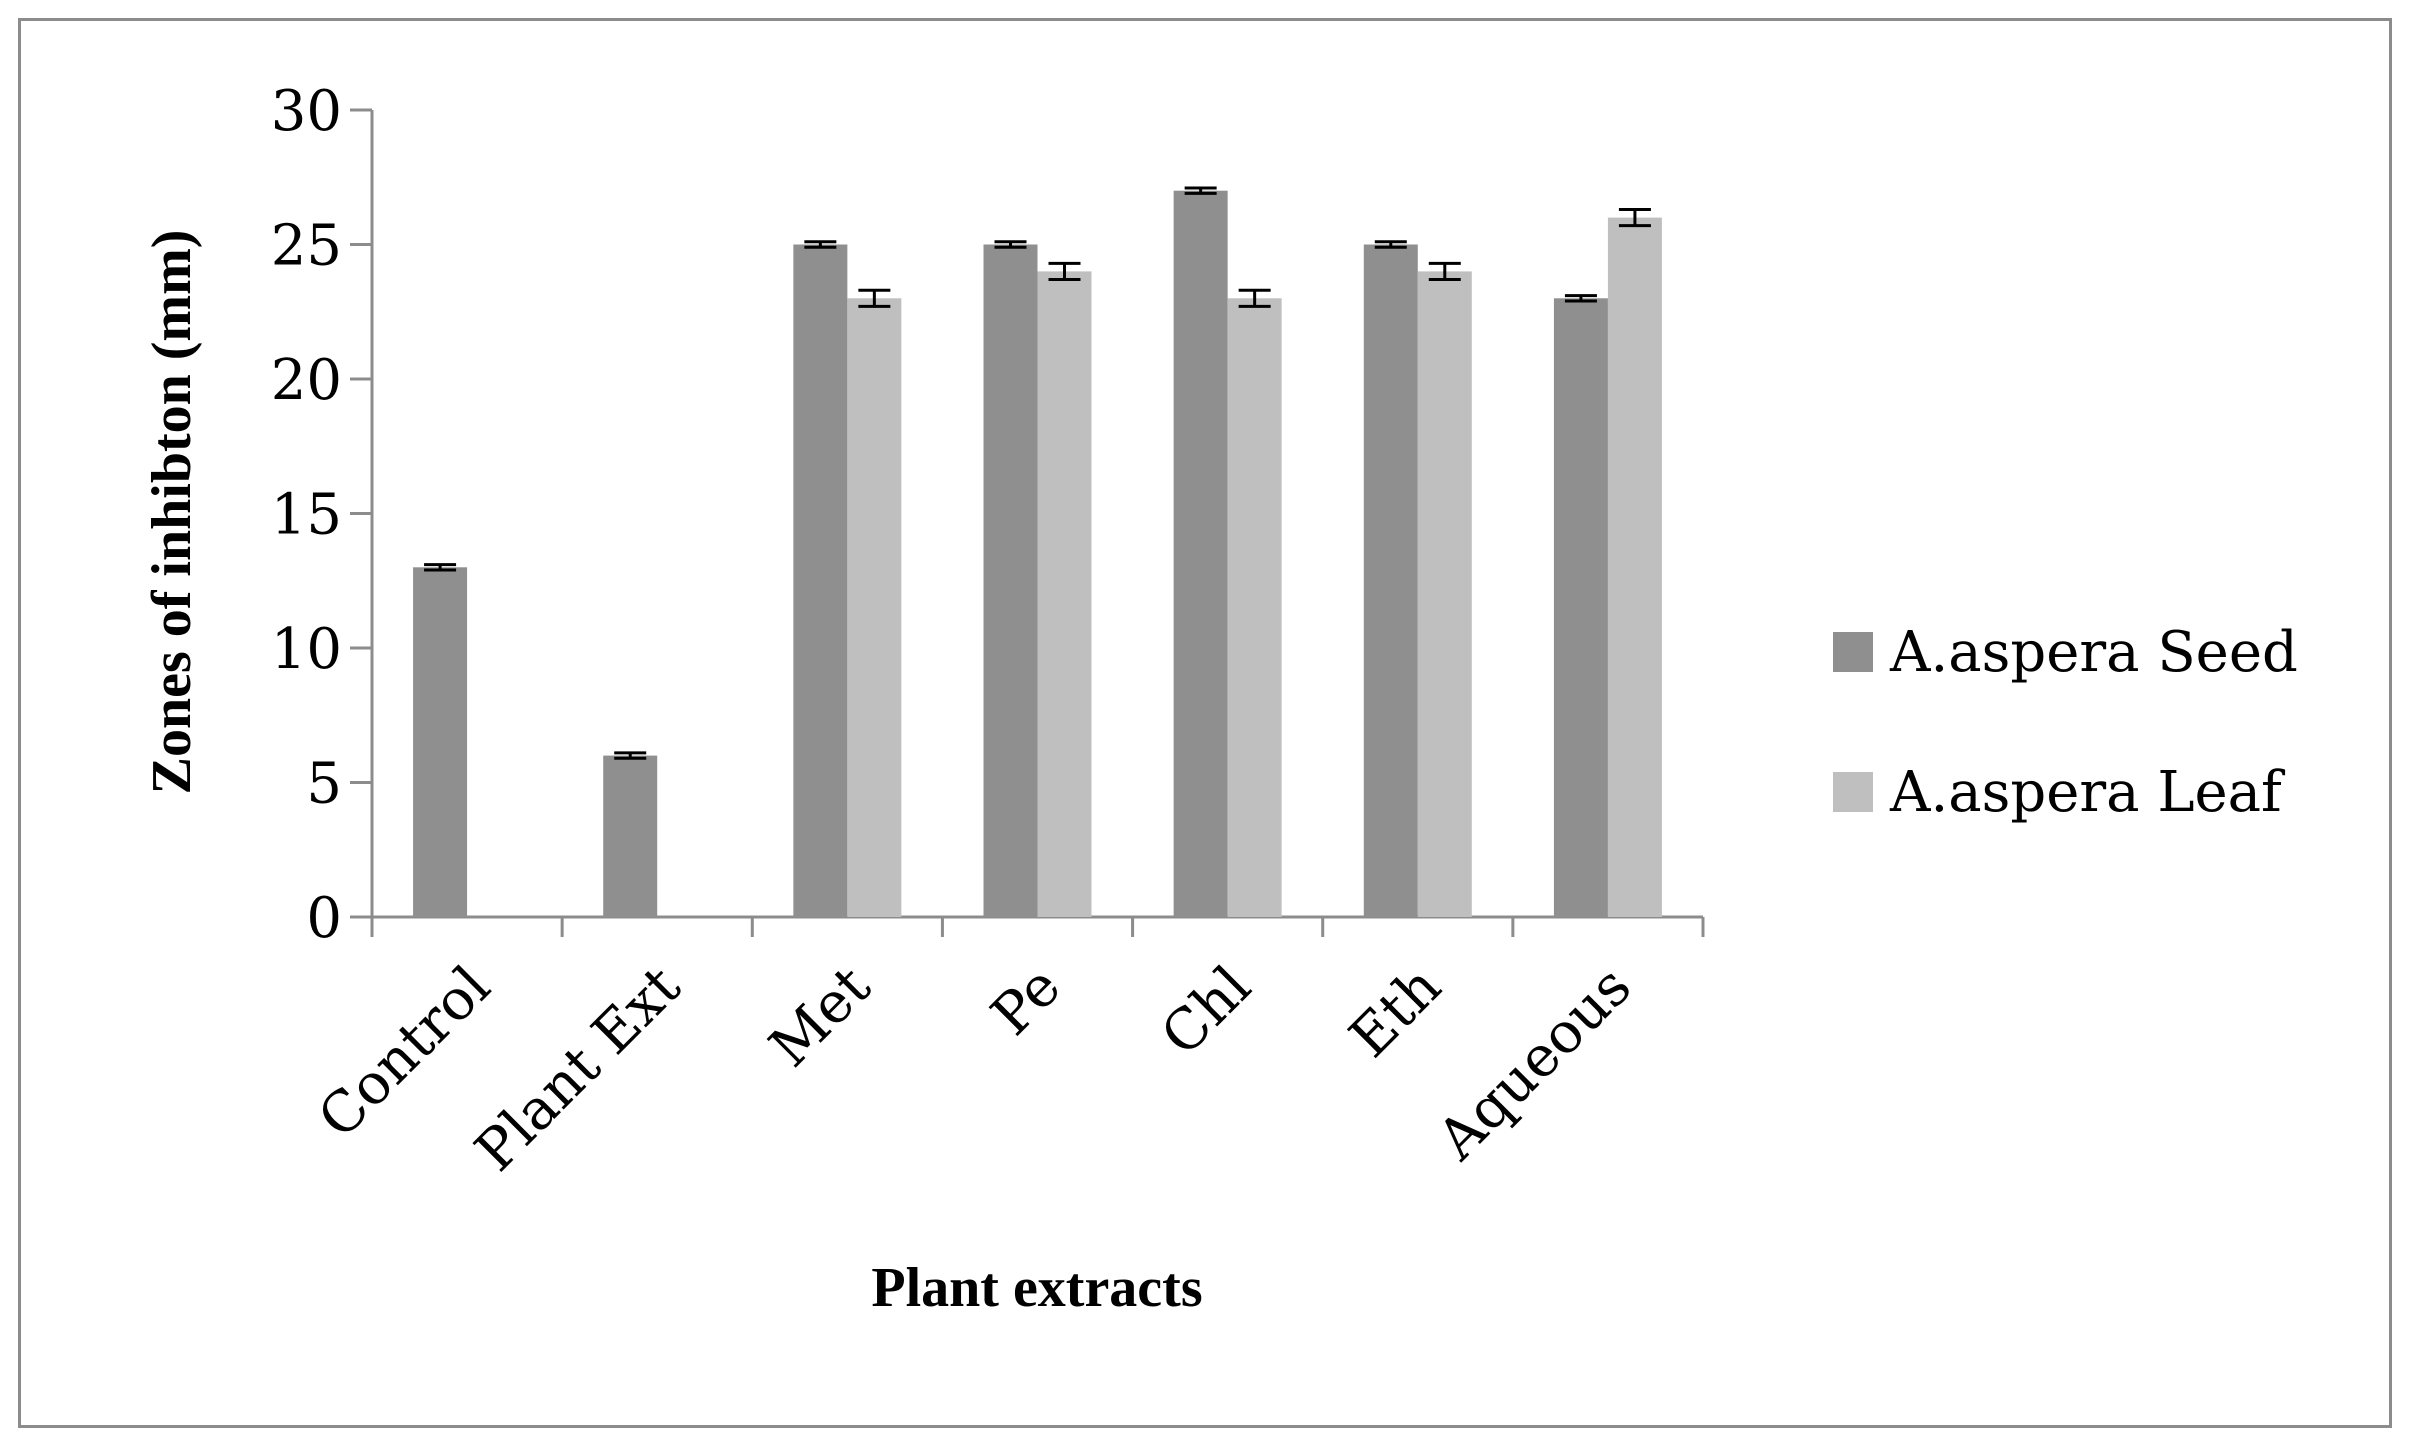 The width and height of the screenshot is (2412, 1450). What do you see at coordinates (2087, 792) in the screenshot?
I see `legend-label-leaf: A.aspera Leaf` at bounding box center [2087, 792].